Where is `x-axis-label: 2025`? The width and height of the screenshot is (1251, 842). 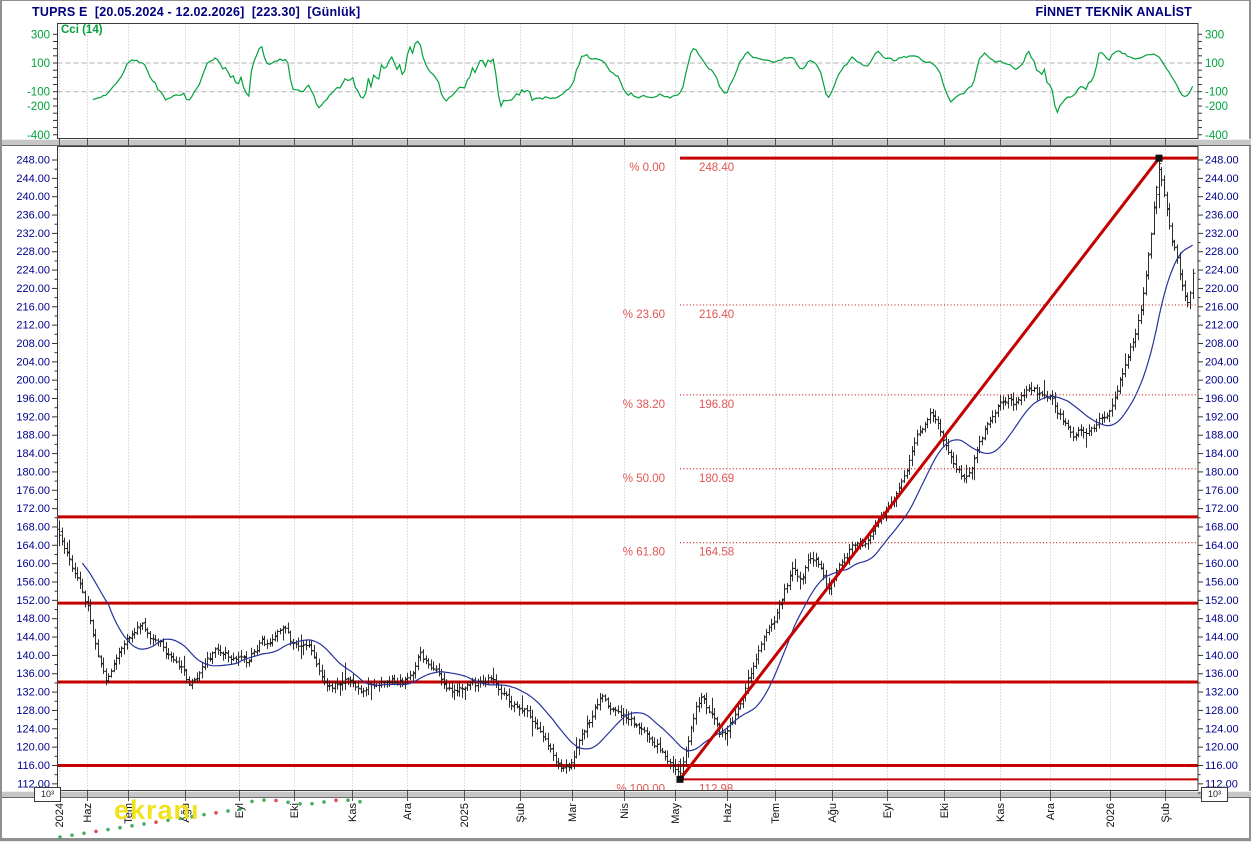
x-axis-label: 2025 is located at coordinates (465, 815).